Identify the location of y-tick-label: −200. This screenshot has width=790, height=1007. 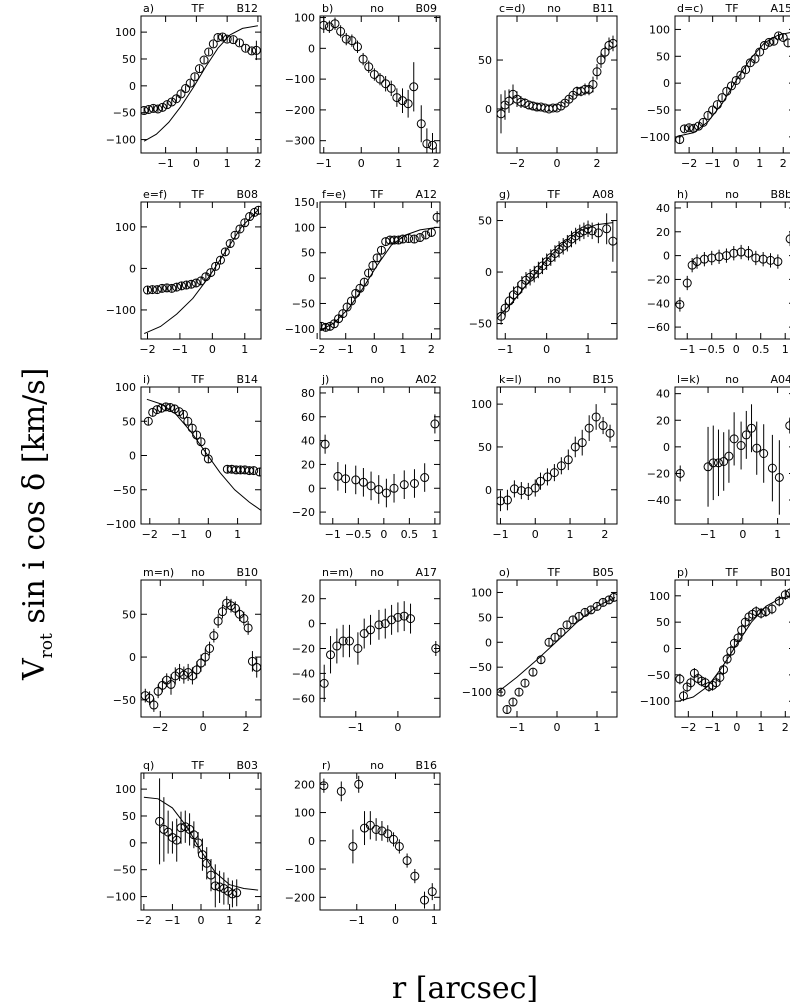
(300, 897).